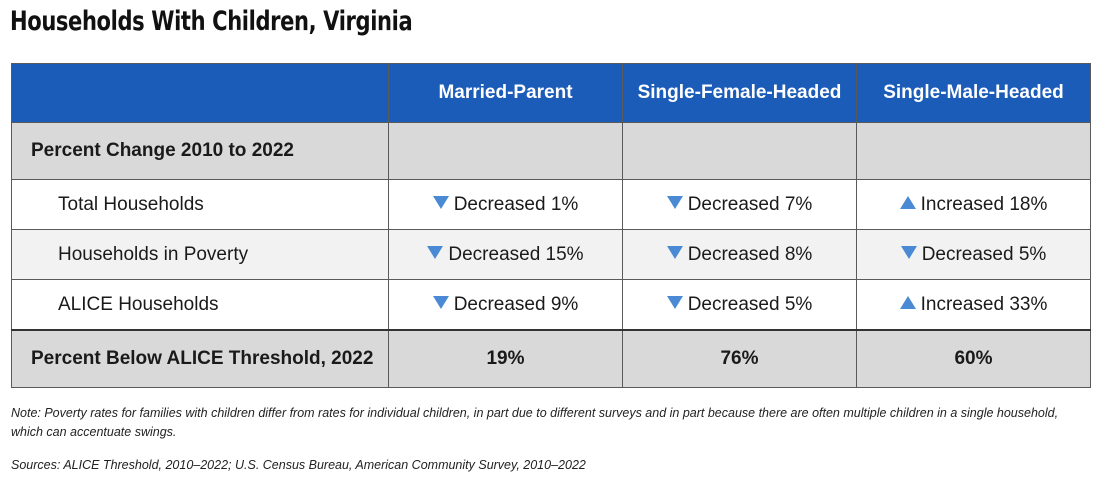  I want to click on row-label: ALICE Households, so click(200, 305).